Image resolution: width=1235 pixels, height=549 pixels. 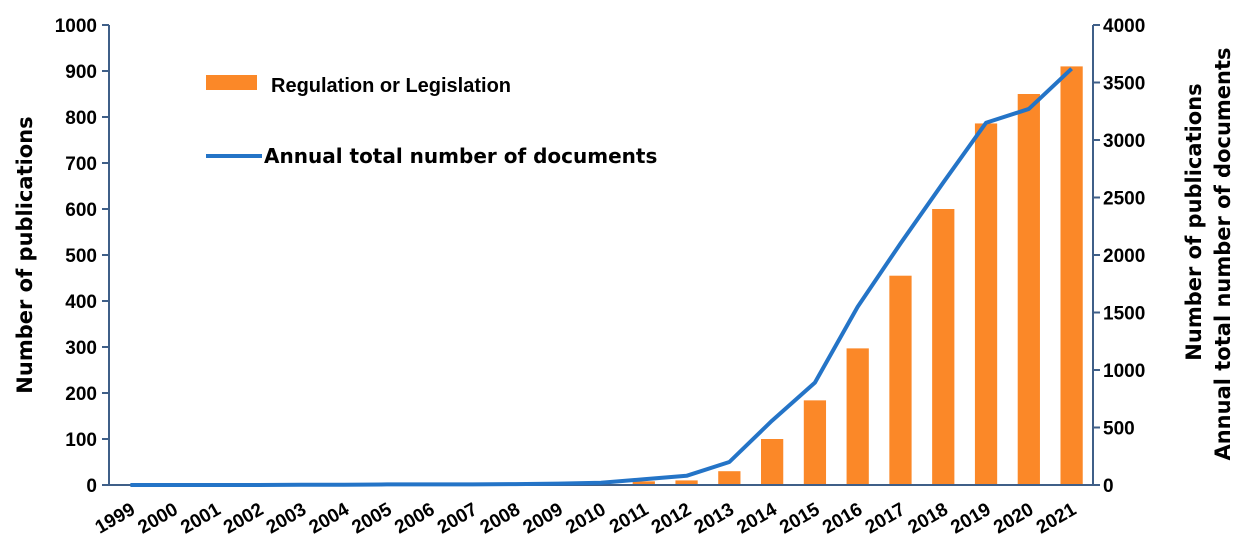 I want to click on legend-swatch-bar, so click(x=231, y=82).